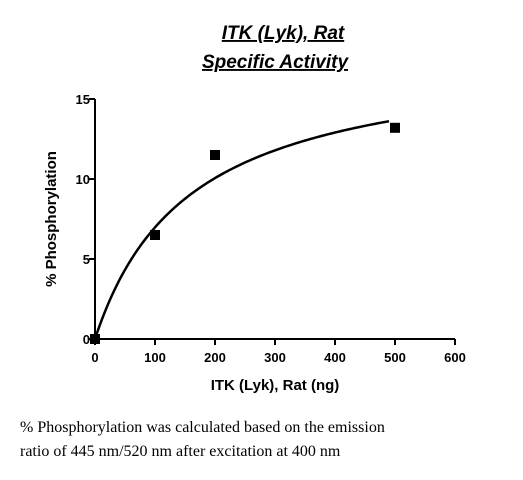  Describe the element at coordinates (276, 62) in the screenshot. I see `chart-title-line-2: Specific Activity` at that location.